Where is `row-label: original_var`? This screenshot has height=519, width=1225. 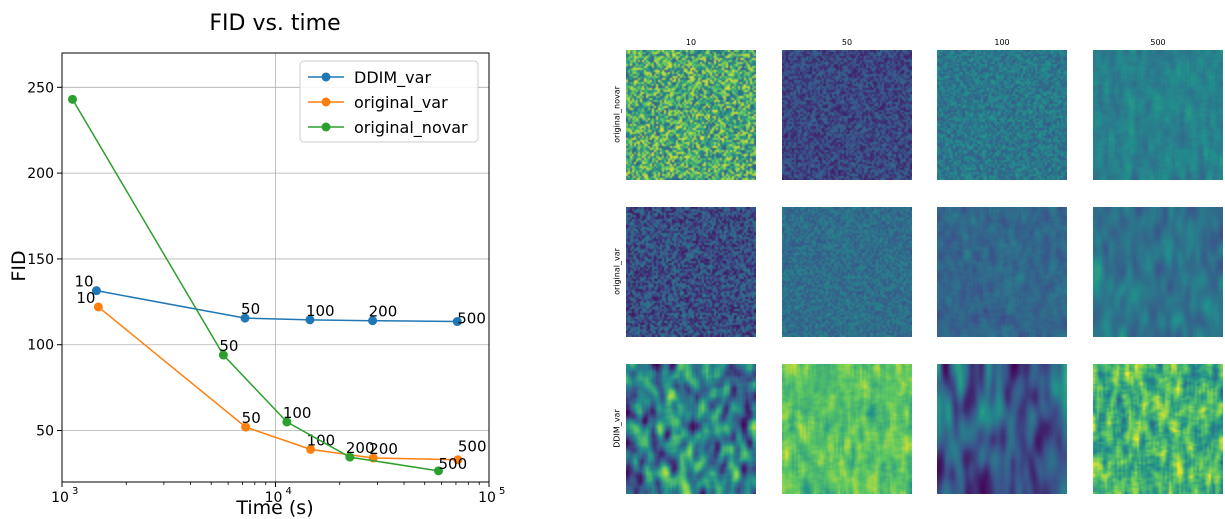
row-label: original_var is located at coordinates (617, 271).